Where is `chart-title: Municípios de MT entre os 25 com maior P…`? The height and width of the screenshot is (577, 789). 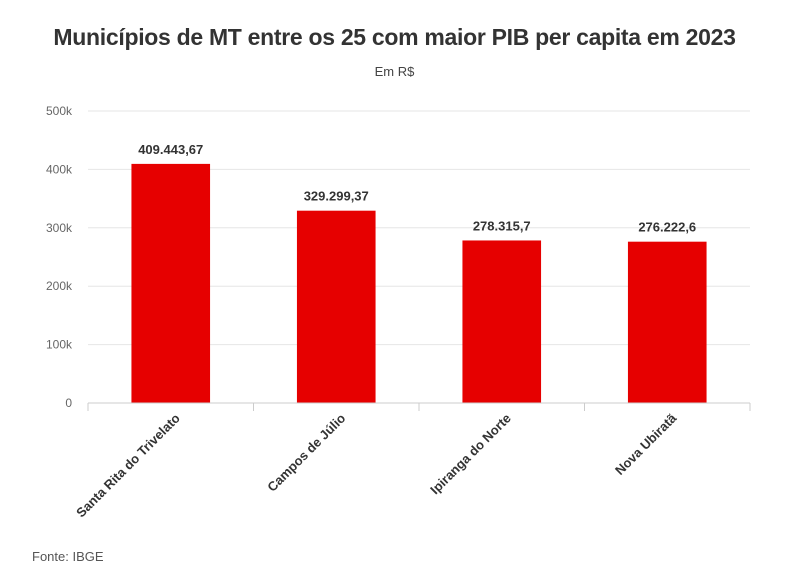 chart-title: Municípios de MT entre os 25 com maior P… is located at coordinates (394, 37).